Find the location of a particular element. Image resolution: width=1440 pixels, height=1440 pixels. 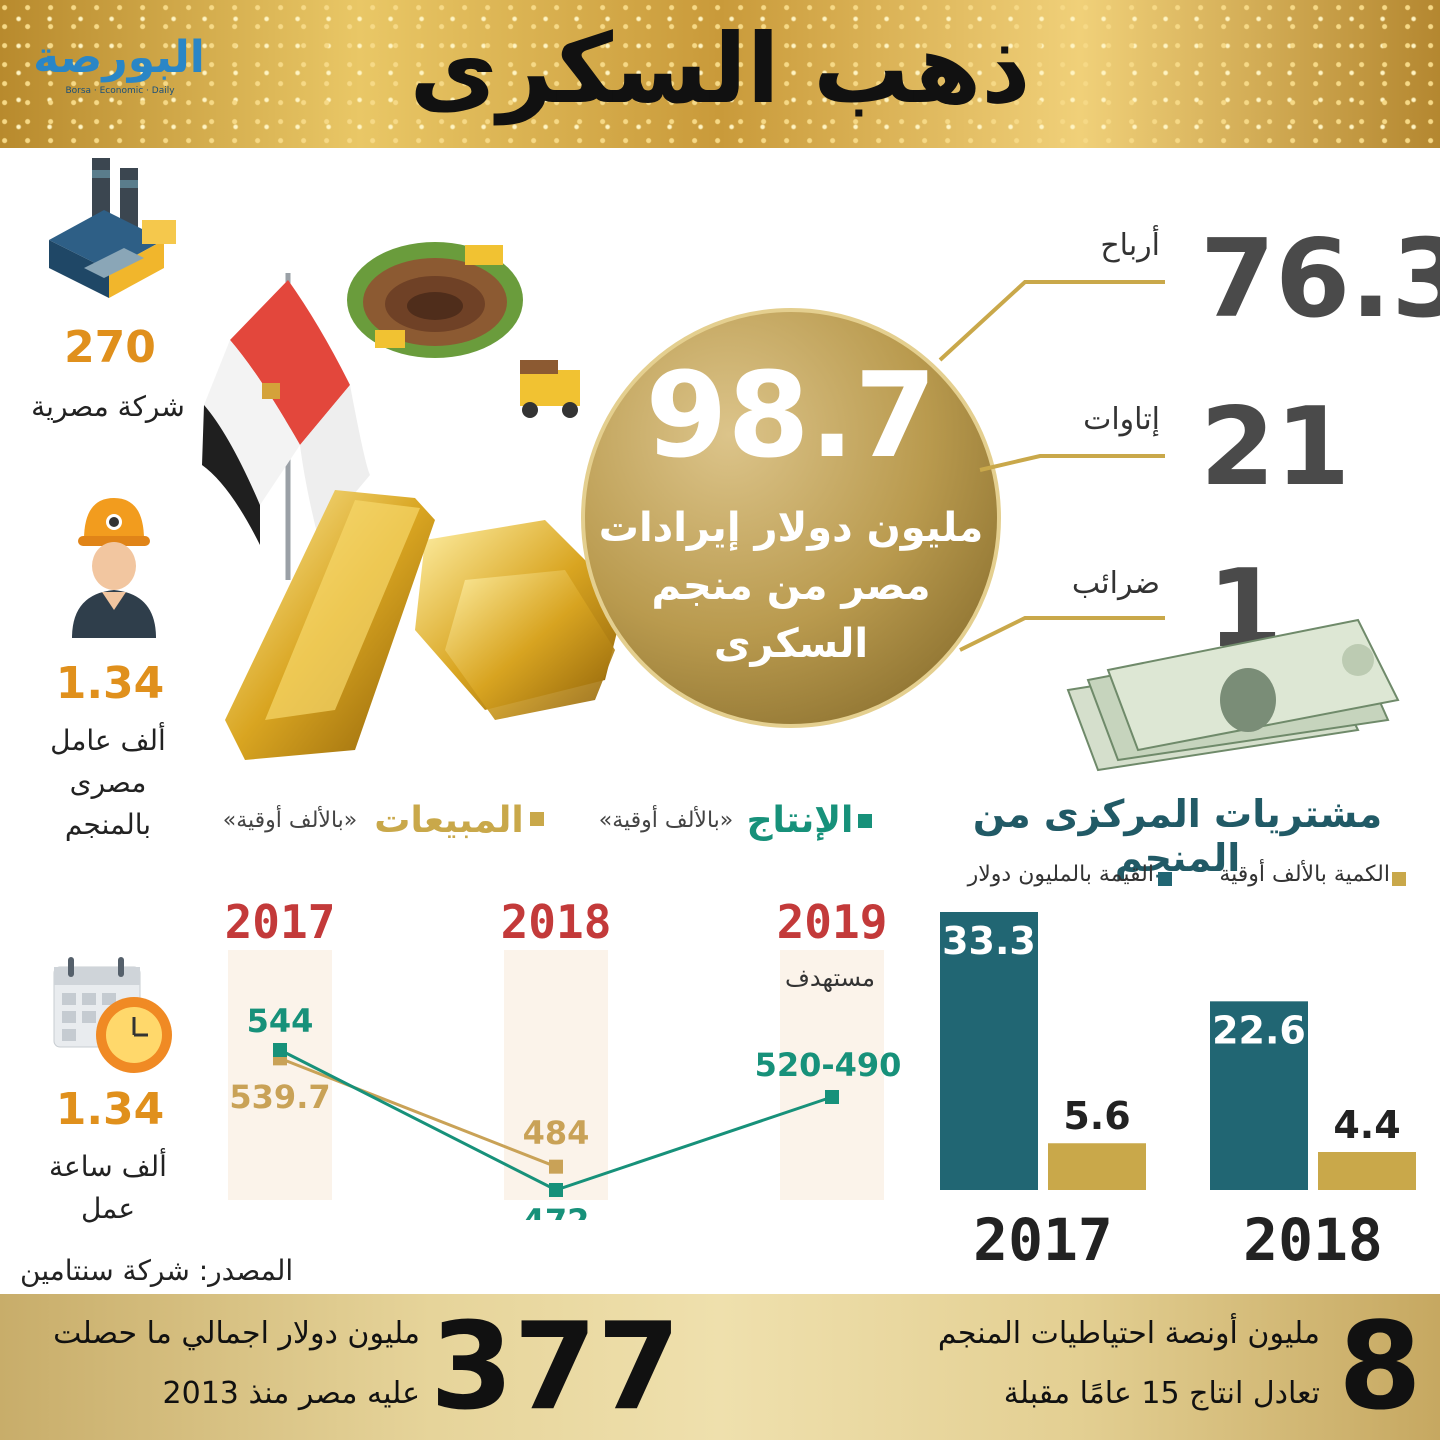

royalties-label: إتاوات is located at coordinates (1121, 419).